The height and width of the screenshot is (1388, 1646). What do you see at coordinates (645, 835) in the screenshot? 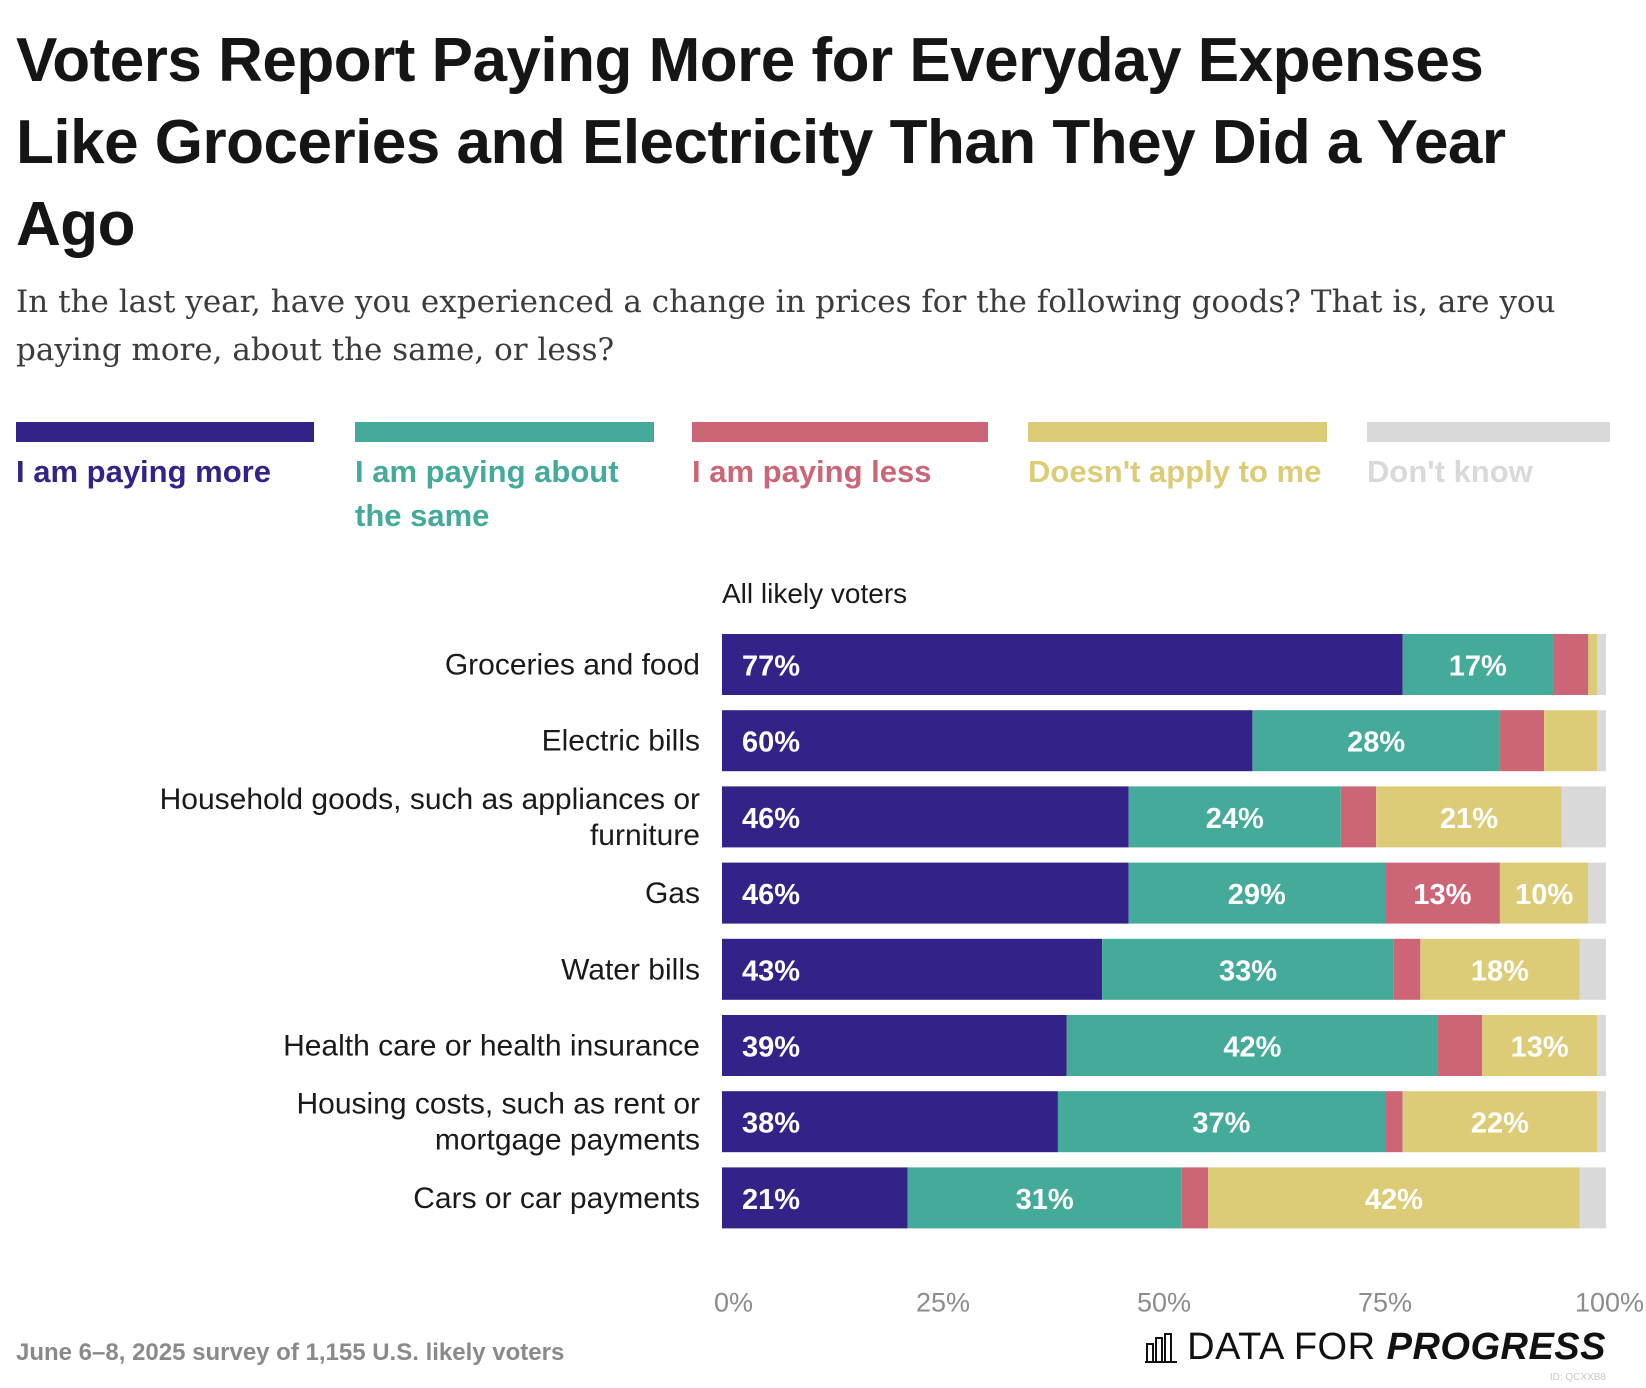
I see `category-label-line: furniture` at bounding box center [645, 835].